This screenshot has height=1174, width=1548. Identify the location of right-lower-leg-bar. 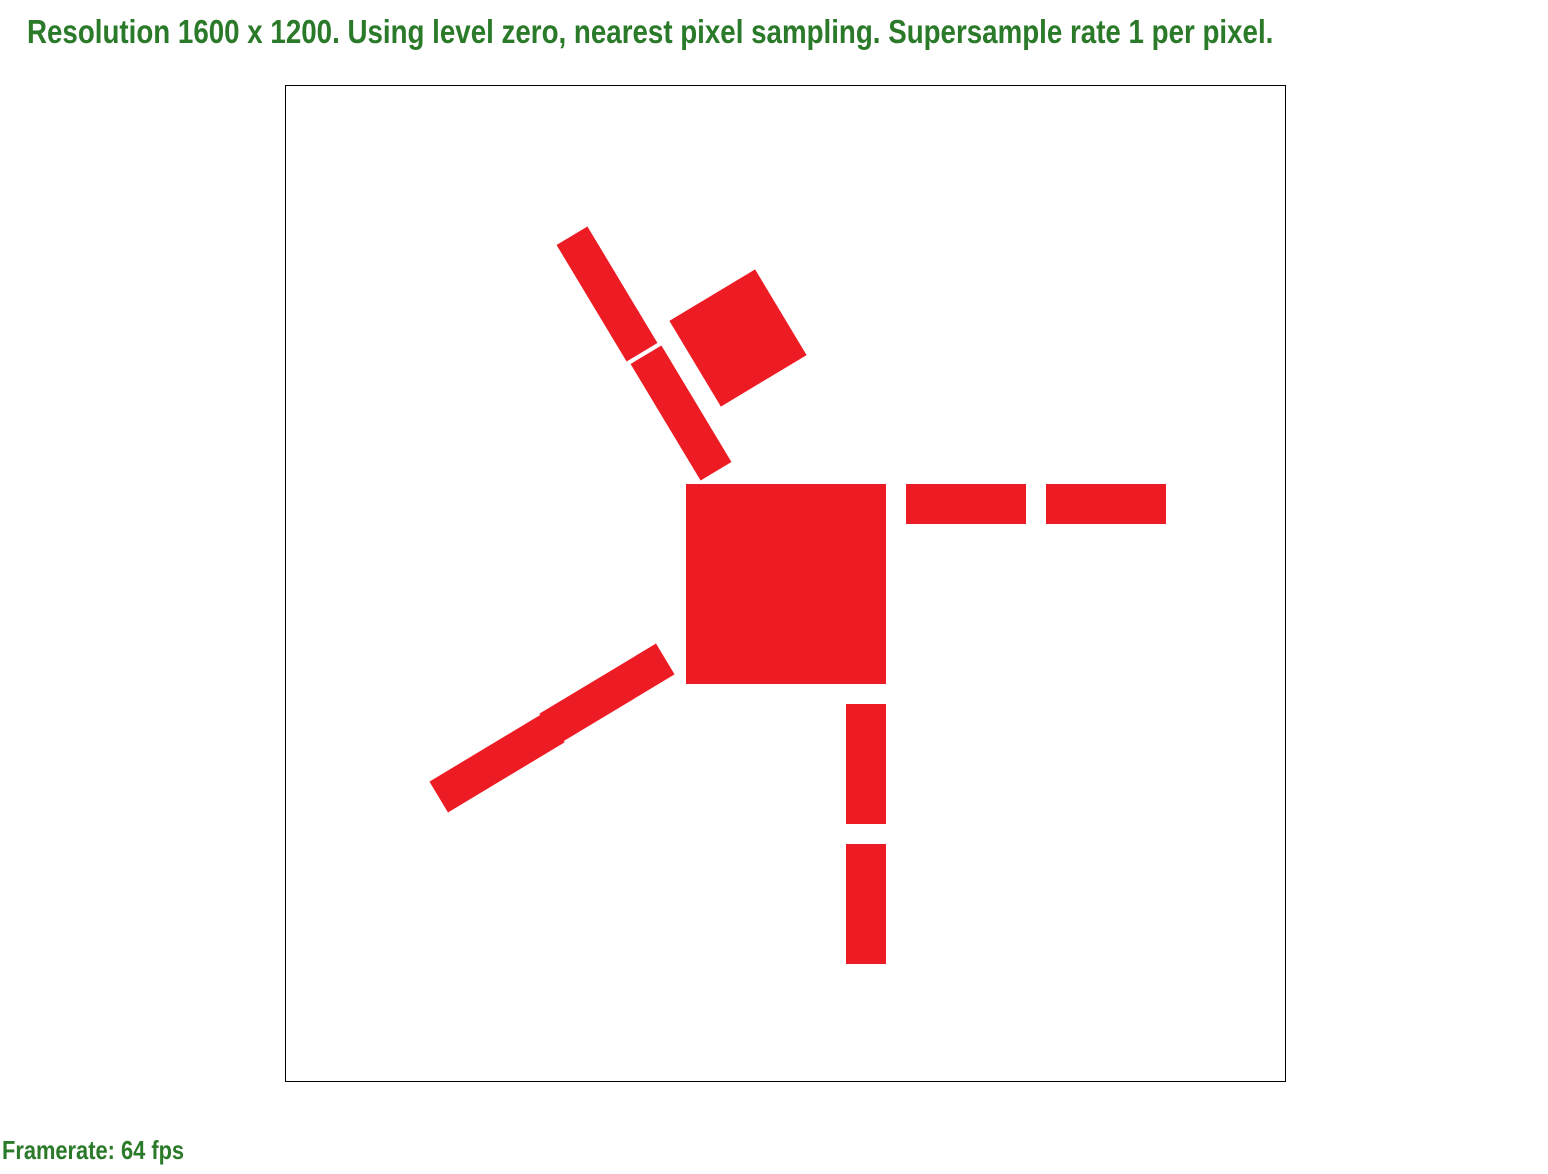
(866, 904).